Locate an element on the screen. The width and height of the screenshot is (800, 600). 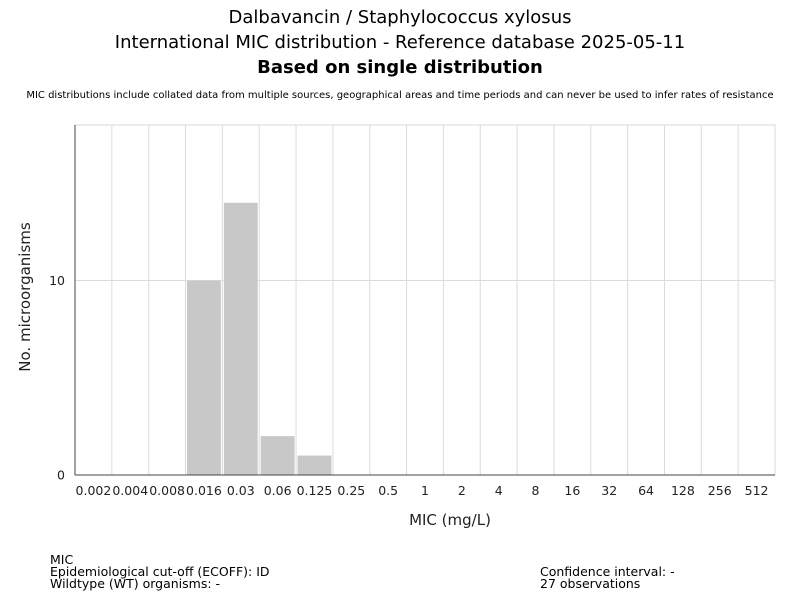
y-axis-label: No. microorganisms is located at coordinates (25, 297).